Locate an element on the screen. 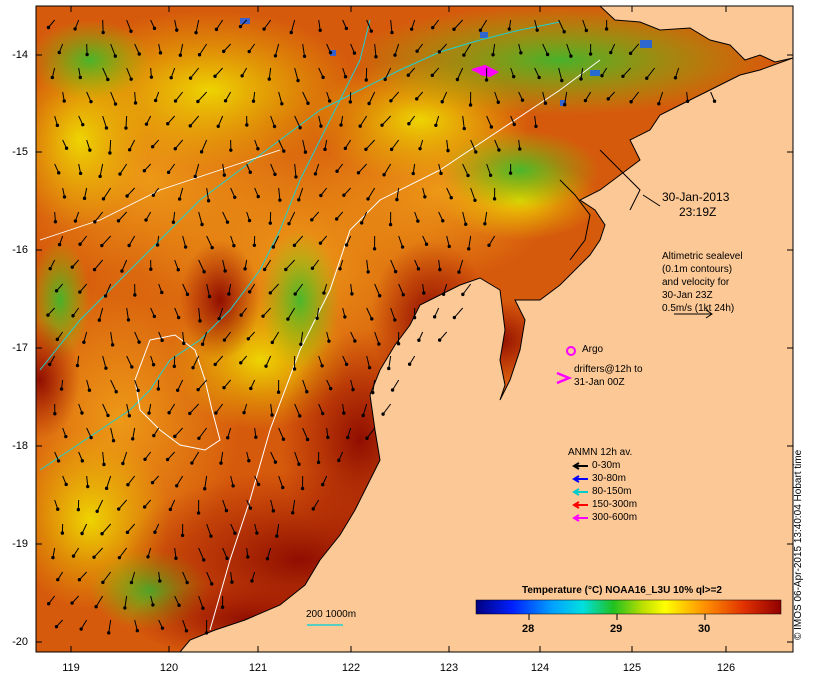  anmn-legend-arrowhead is located at coordinates (576, 505).